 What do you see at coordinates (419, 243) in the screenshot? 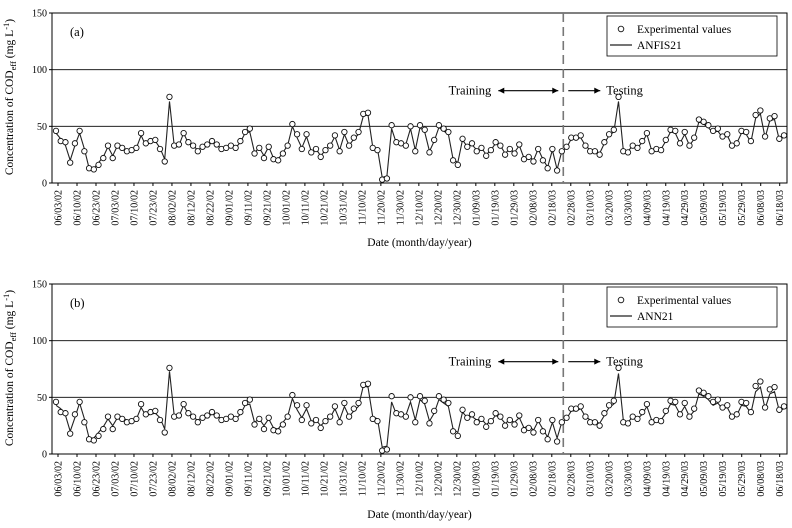
I see `x-axis-title: Date (month/day/year)` at bounding box center [419, 243].